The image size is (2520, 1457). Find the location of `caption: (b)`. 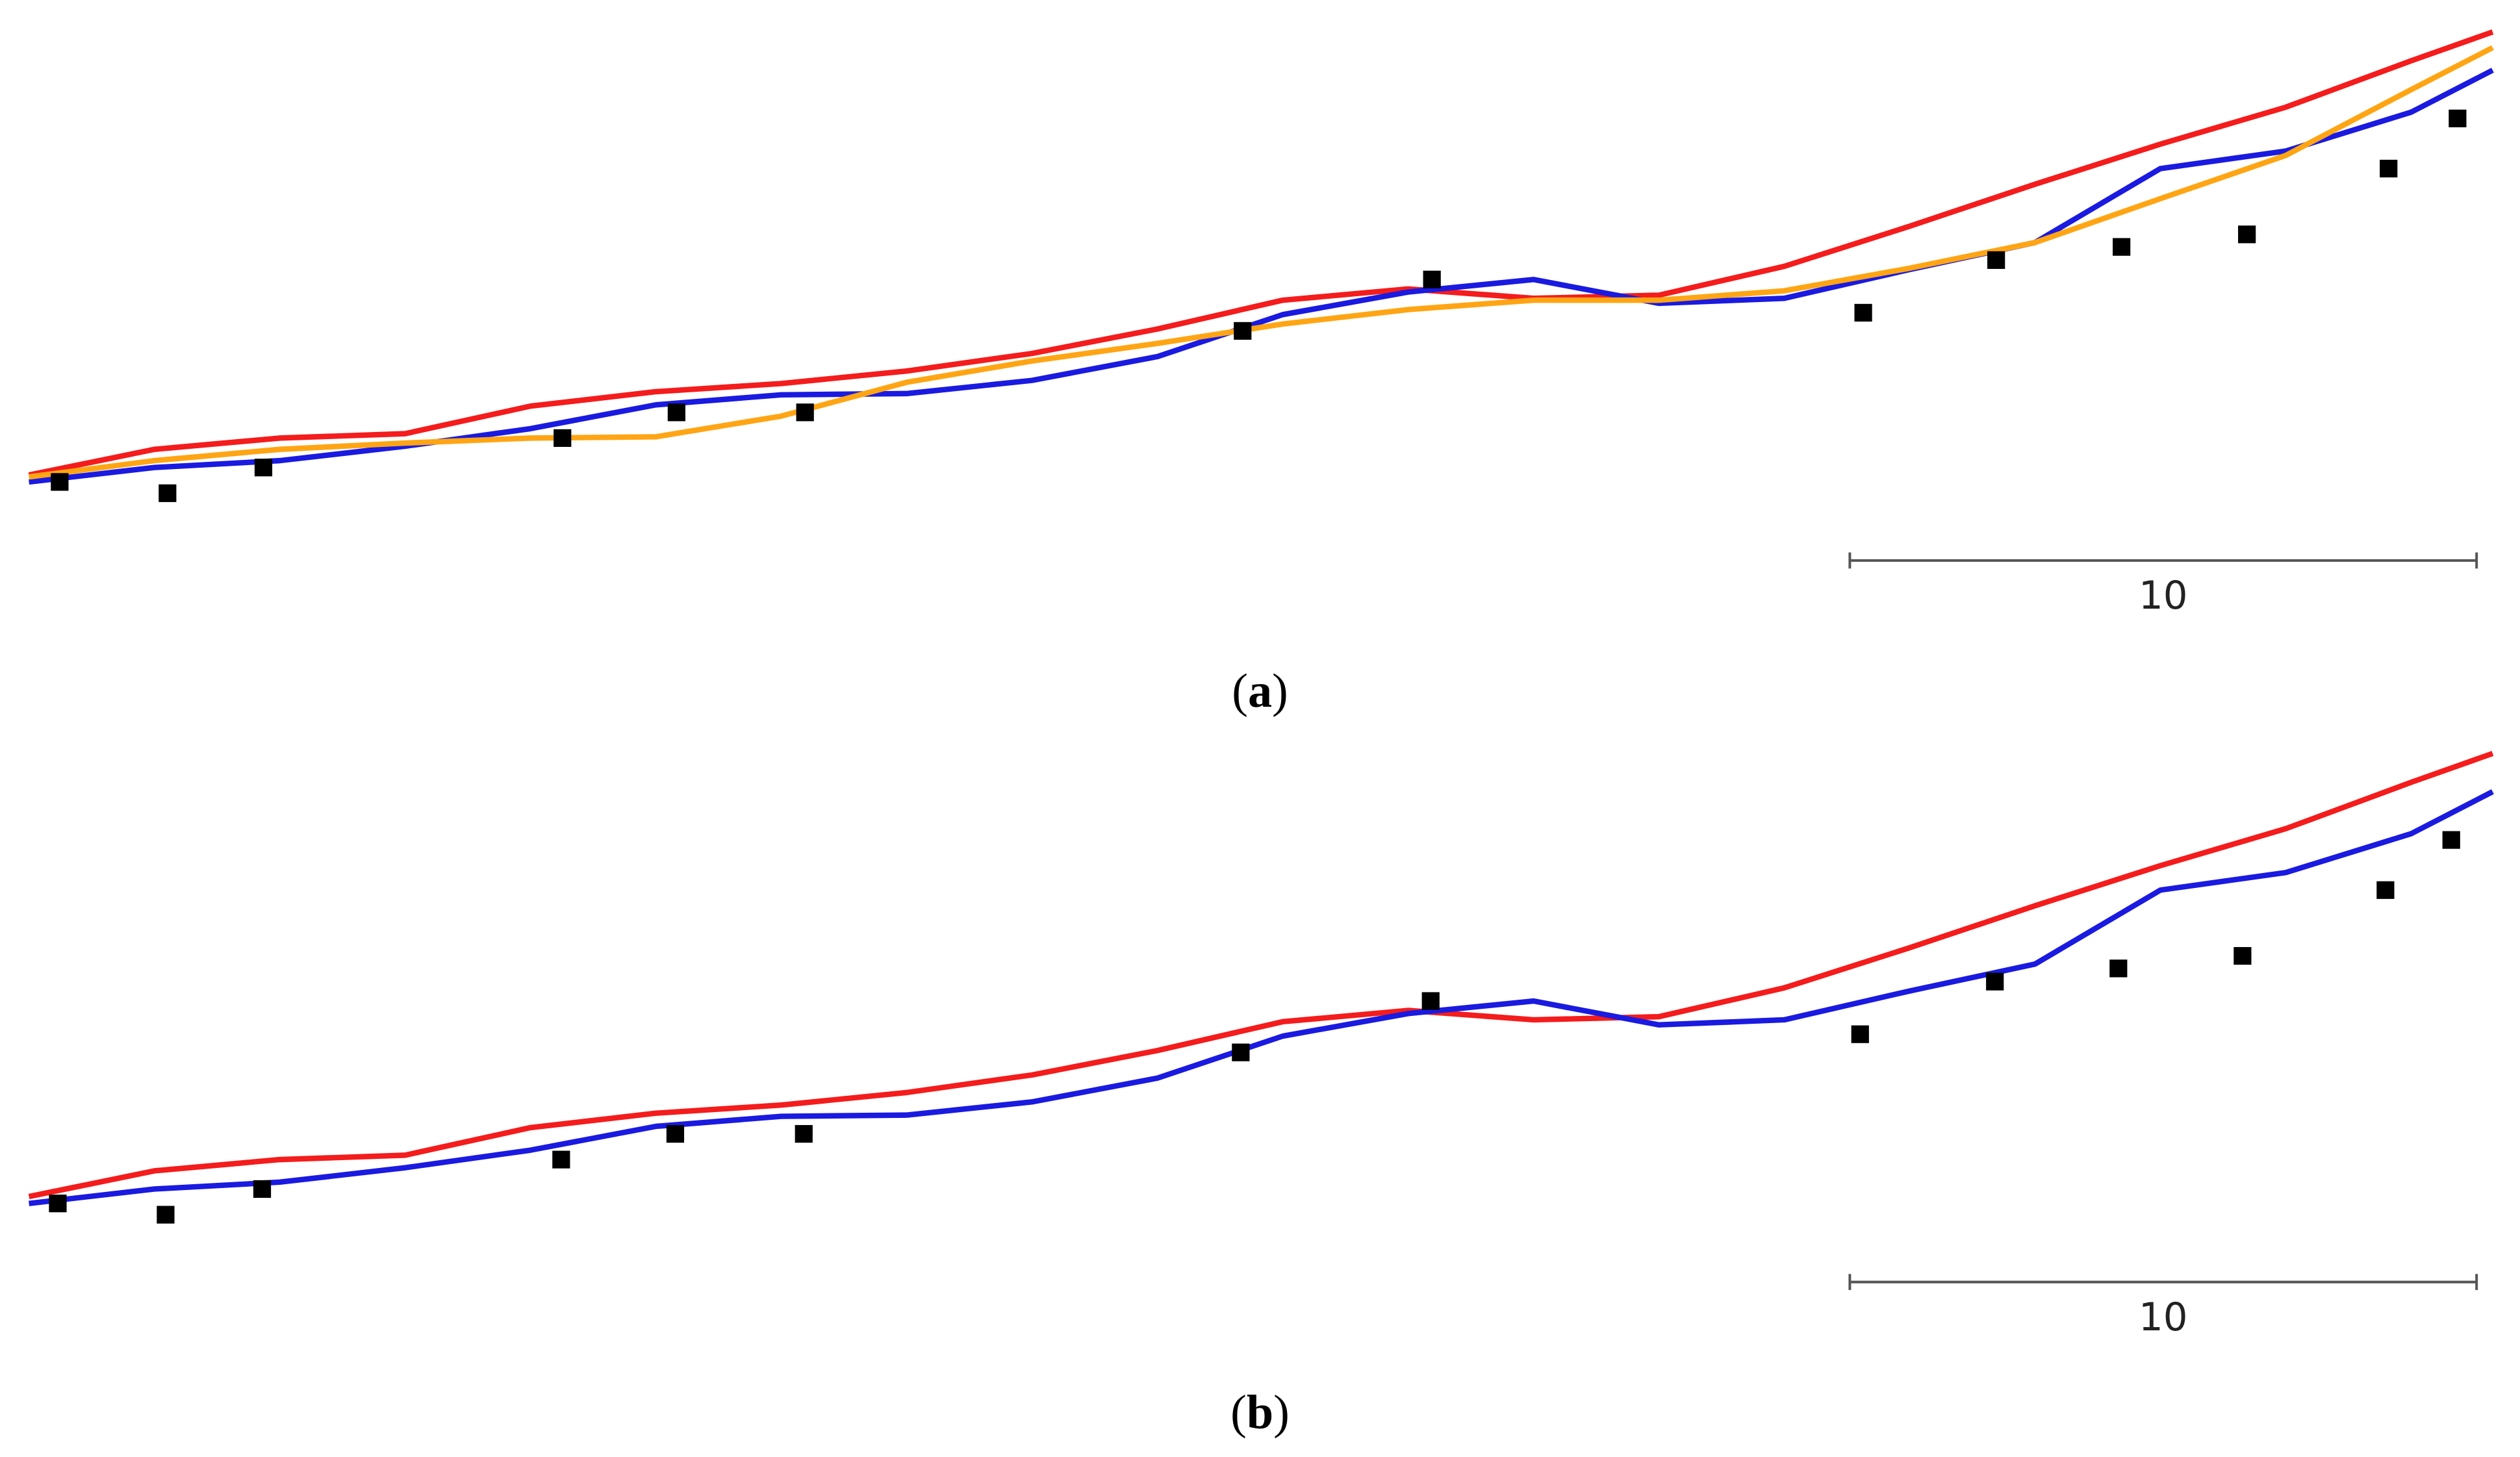

caption: (b) is located at coordinates (1260, 1412).